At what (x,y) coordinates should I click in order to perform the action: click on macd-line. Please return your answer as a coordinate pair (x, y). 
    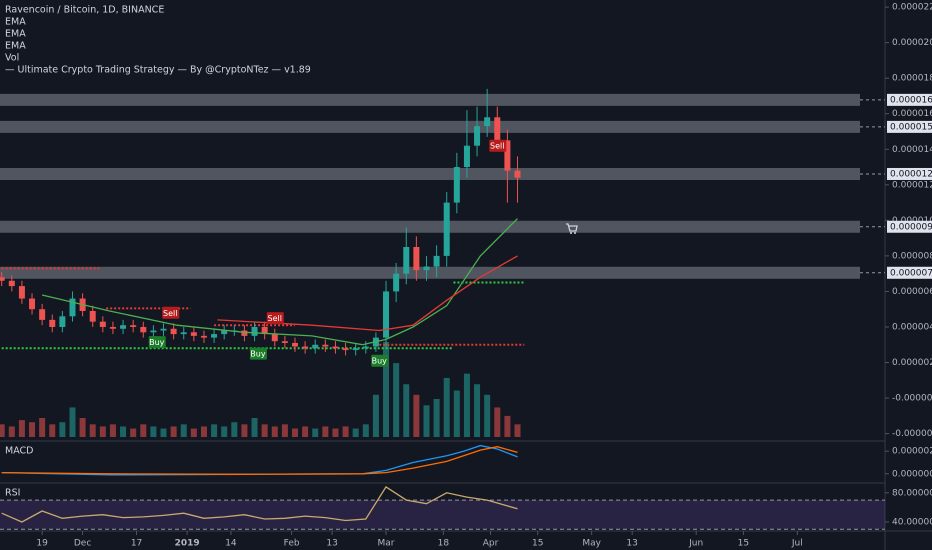
    Looking at the image, I should click on (259, 460).